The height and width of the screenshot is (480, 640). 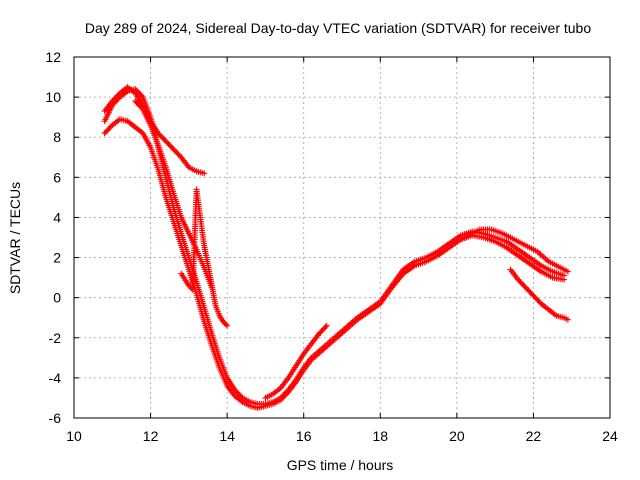 I want to click on y-tick-label: 2, so click(x=57, y=258).